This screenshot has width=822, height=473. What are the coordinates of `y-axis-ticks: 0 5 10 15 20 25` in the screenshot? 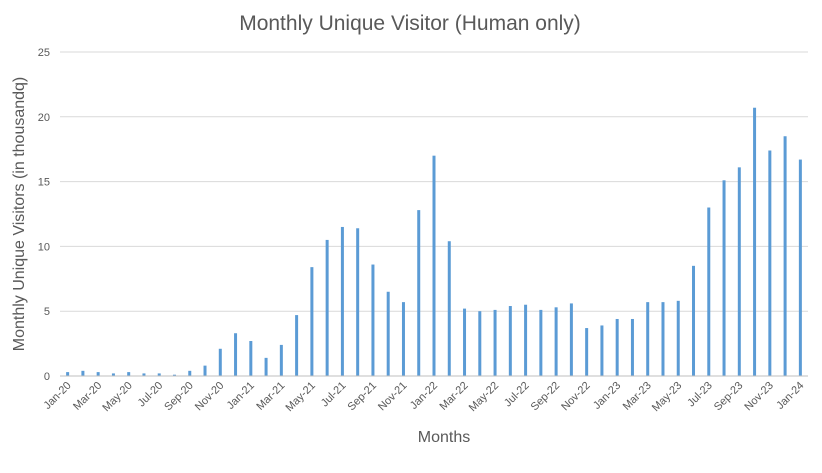 It's located at (44, 215).